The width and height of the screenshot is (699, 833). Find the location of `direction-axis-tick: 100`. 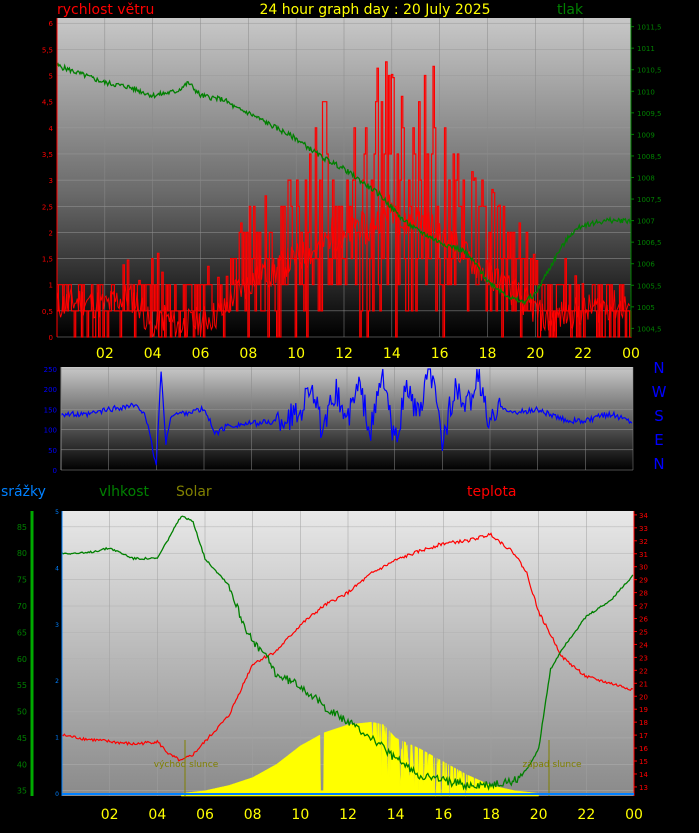

direction-axis-tick: 100 is located at coordinates (50, 431).